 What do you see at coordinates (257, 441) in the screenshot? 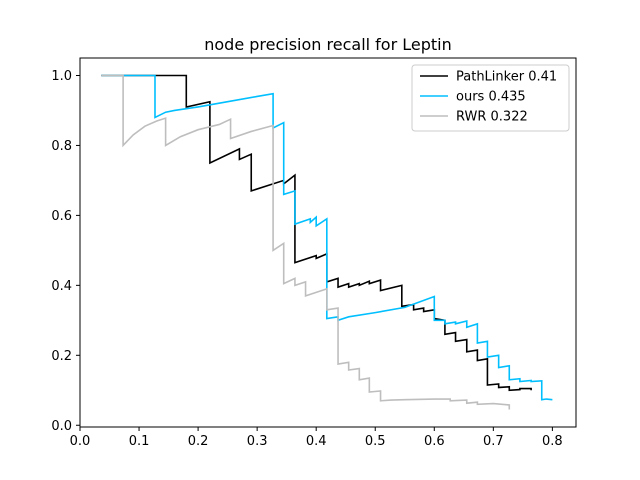
I see `x-tick-label: 0.3` at bounding box center [257, 441].